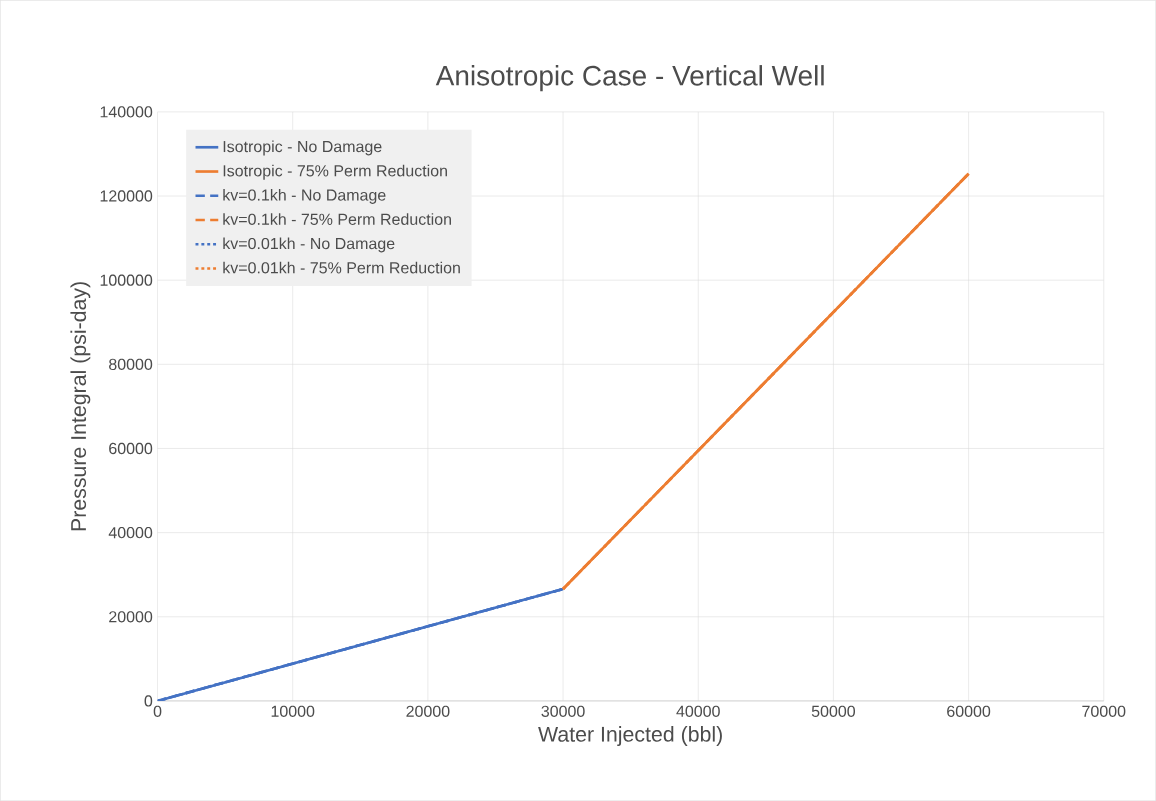 This screenshot has width=1156, height=801. What do you see at coordinates (341, 267) in the screenshot?
I see `legend-label: kv=0.01kh - 75% Perm Reduction` at bounding box center [341, 267].